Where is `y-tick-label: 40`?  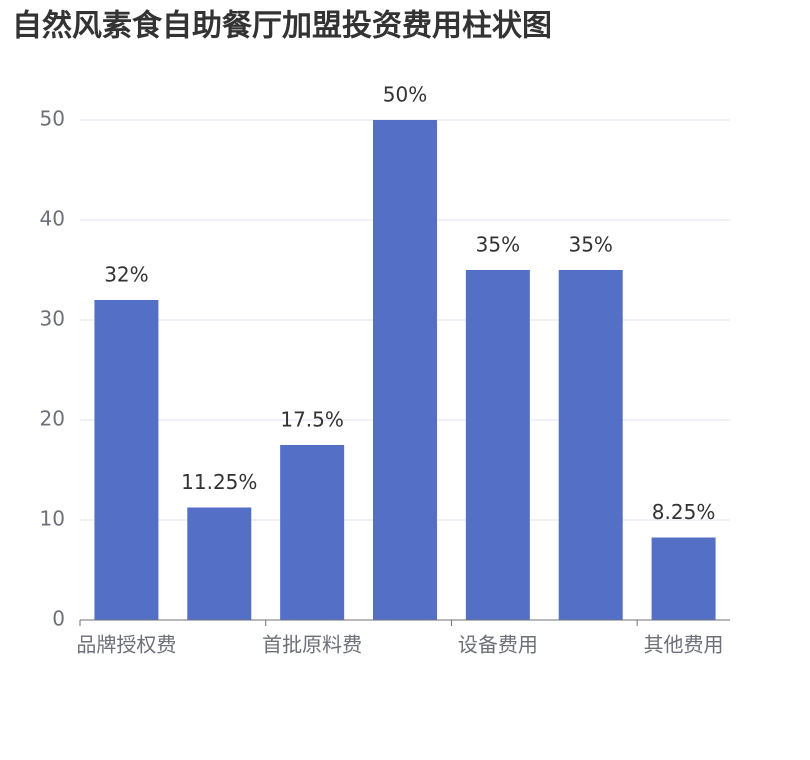
y-tick-label: 40 is located at coordinates (52, 219).